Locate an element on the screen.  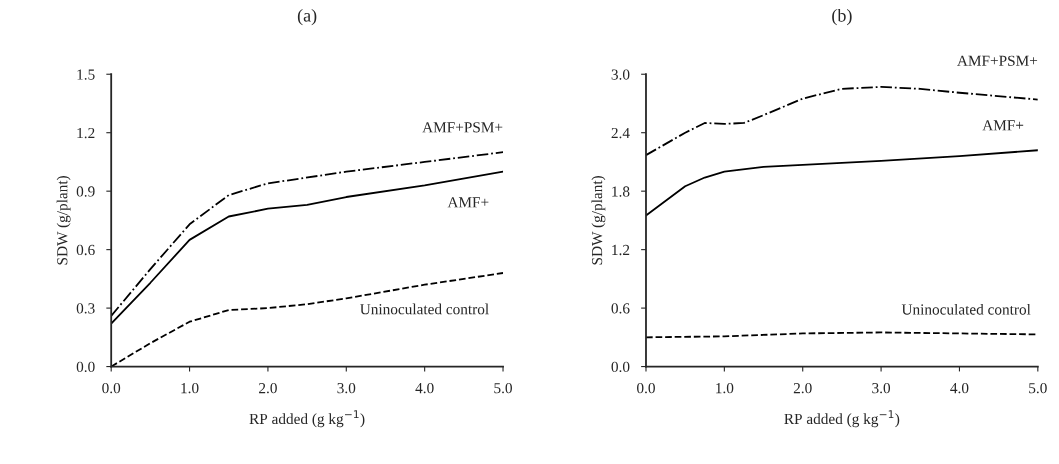
chart-title: (b) is located at coordinates (842, 17).